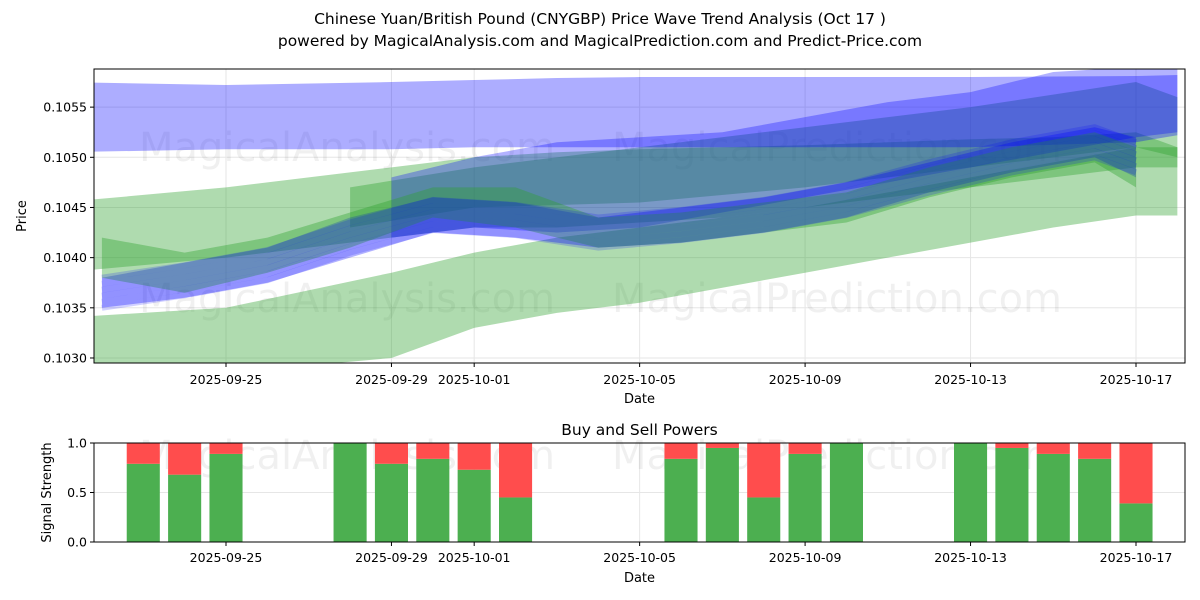 The image size is (1200, 600). I want to click on top-y-axis-label: Price, so click(22, 216).